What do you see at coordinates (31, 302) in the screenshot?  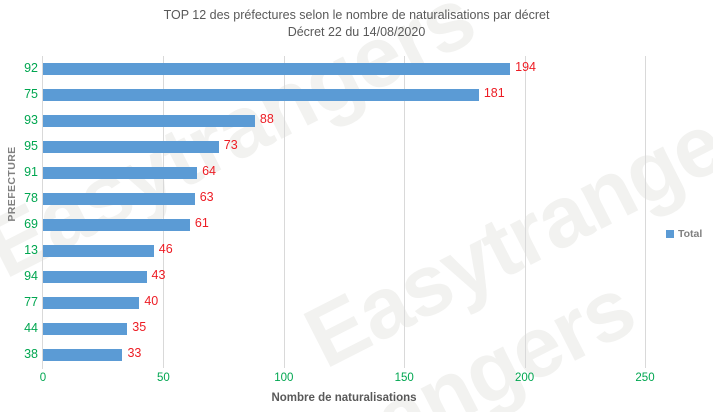 I see `y-axis-tick-label: 77` at bounding box center [31, 302].